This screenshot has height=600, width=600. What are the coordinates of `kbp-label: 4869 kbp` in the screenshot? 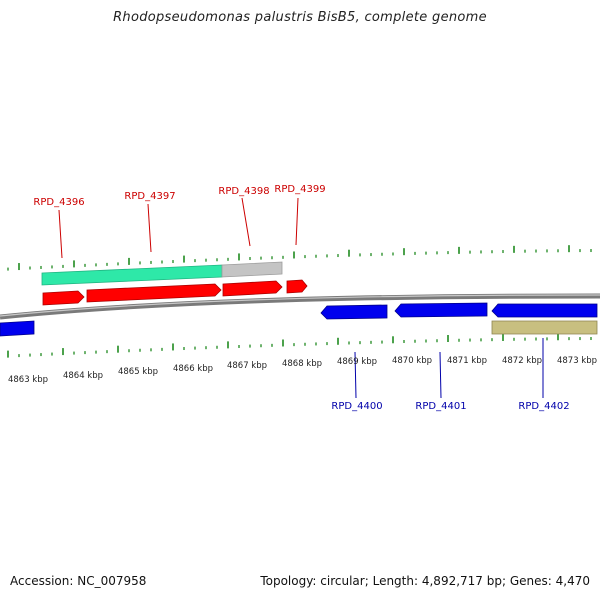 It's located at (357, 362).